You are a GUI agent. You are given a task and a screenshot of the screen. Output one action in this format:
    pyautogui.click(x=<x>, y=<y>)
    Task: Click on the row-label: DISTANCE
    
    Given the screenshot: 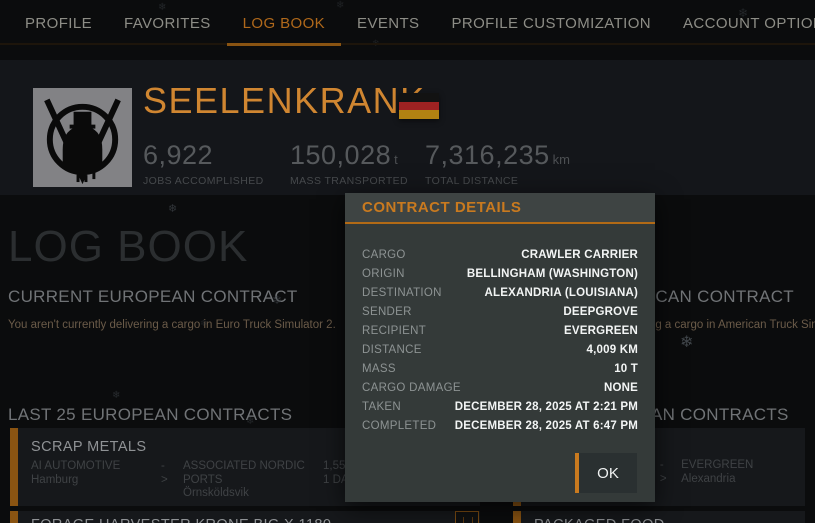 What is the action you would take?
    pyautogui.click(x=392, y=349)
    